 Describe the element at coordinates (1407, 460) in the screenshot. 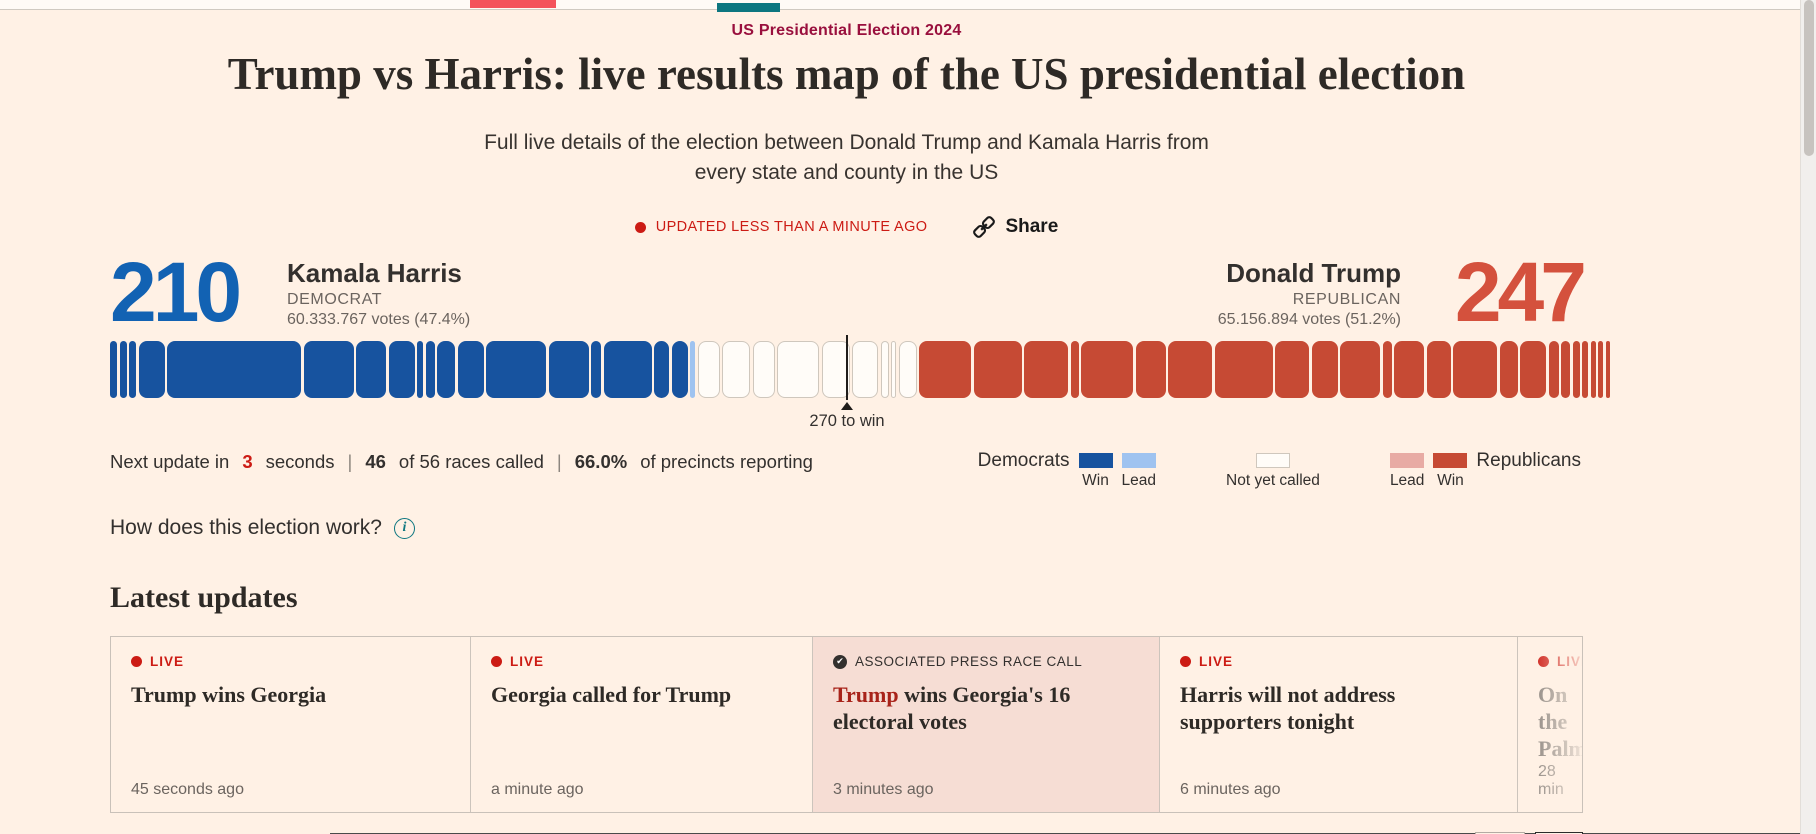

I see `rep-lead-swatch` at that location.